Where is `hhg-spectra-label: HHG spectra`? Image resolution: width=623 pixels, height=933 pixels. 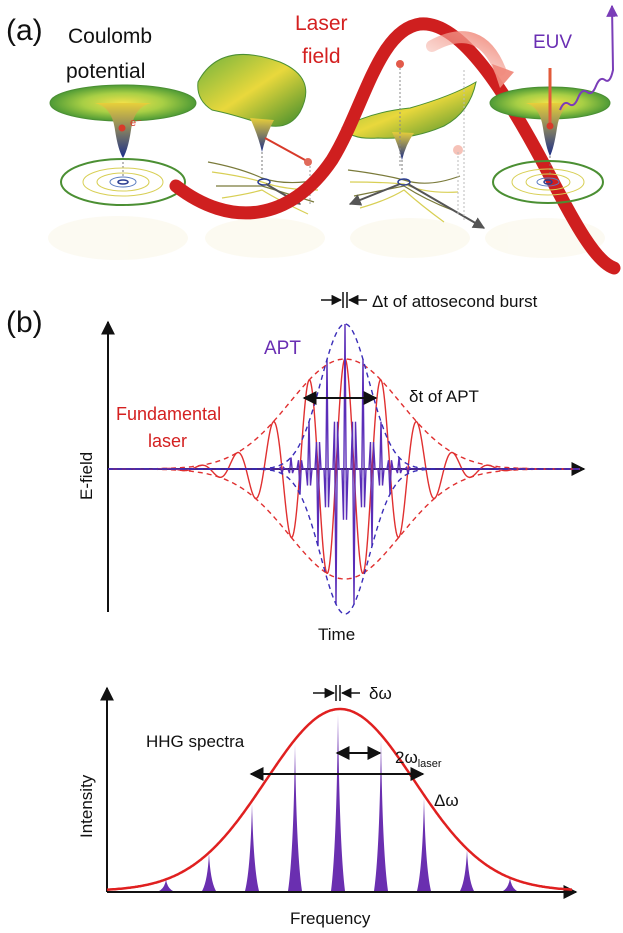
hhg-spectra-label: HHG spectra is located at coordinates (195, 741).